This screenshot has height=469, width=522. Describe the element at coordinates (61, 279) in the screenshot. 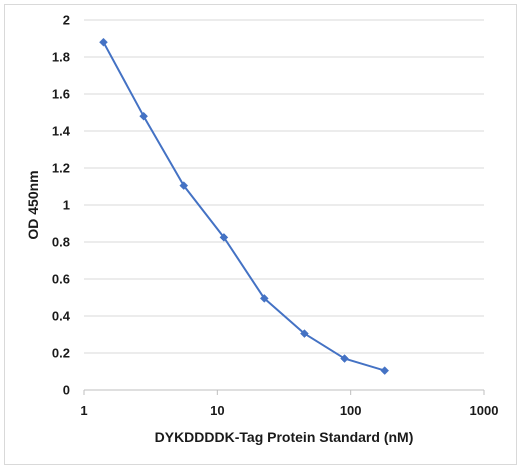

I see `y-tick-label: 0.6` at that location.